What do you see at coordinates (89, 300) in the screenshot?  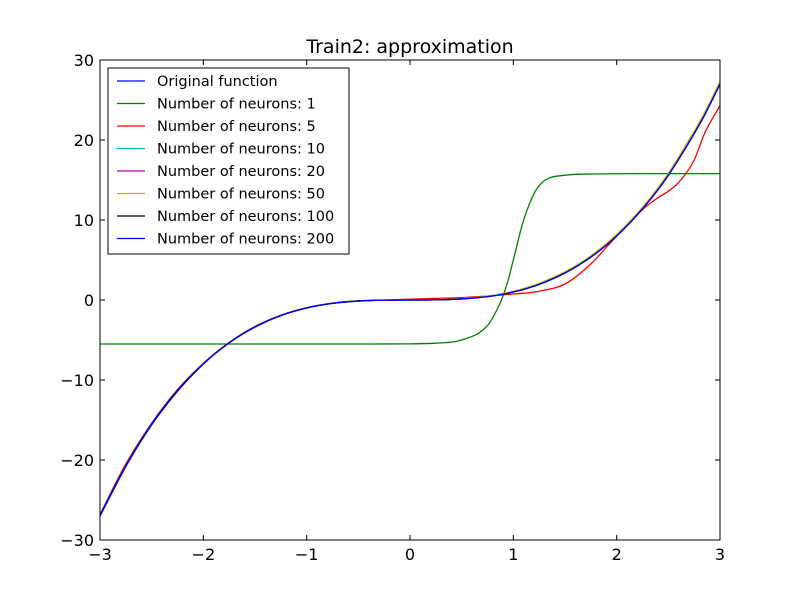 I see `y-tick-label-3: 0` at bounding box center [89, 300].